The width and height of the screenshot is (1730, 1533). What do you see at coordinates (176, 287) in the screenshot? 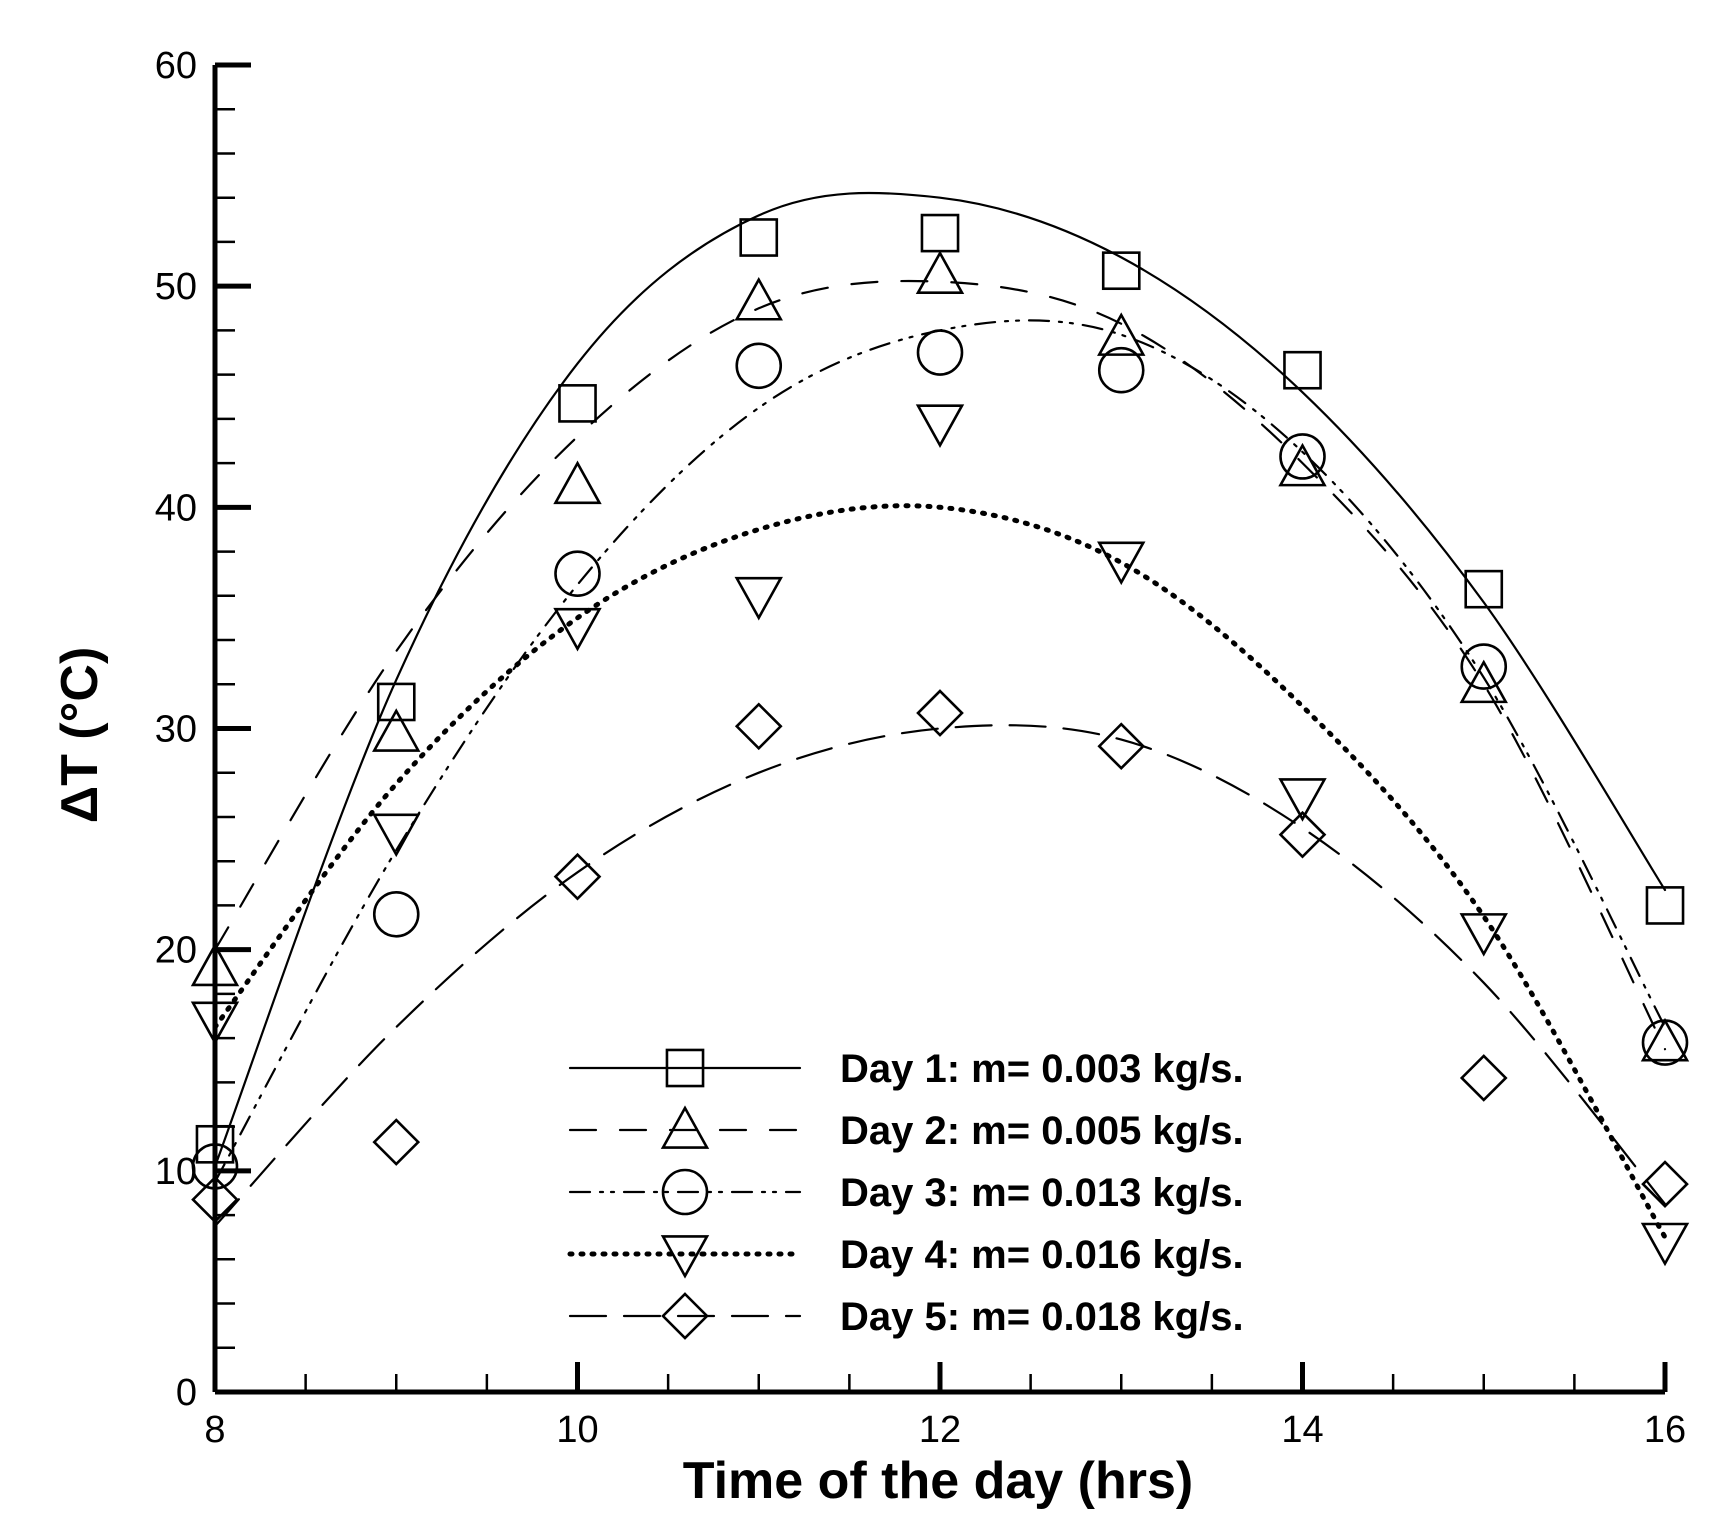
I see `y-tick-label: 50` at bounding box center [176, 287].